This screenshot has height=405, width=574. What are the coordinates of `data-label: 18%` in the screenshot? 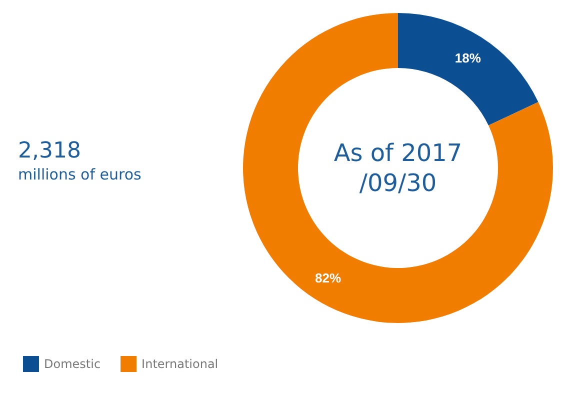 It's located at (468, 58).